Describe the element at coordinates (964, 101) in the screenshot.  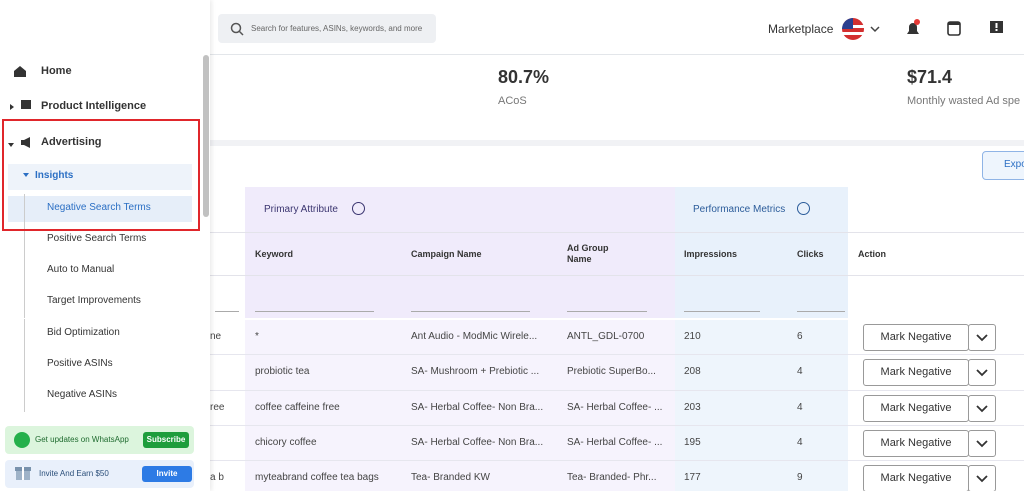
I see `stat-label: Monthly wasted Ad spe` at that location.